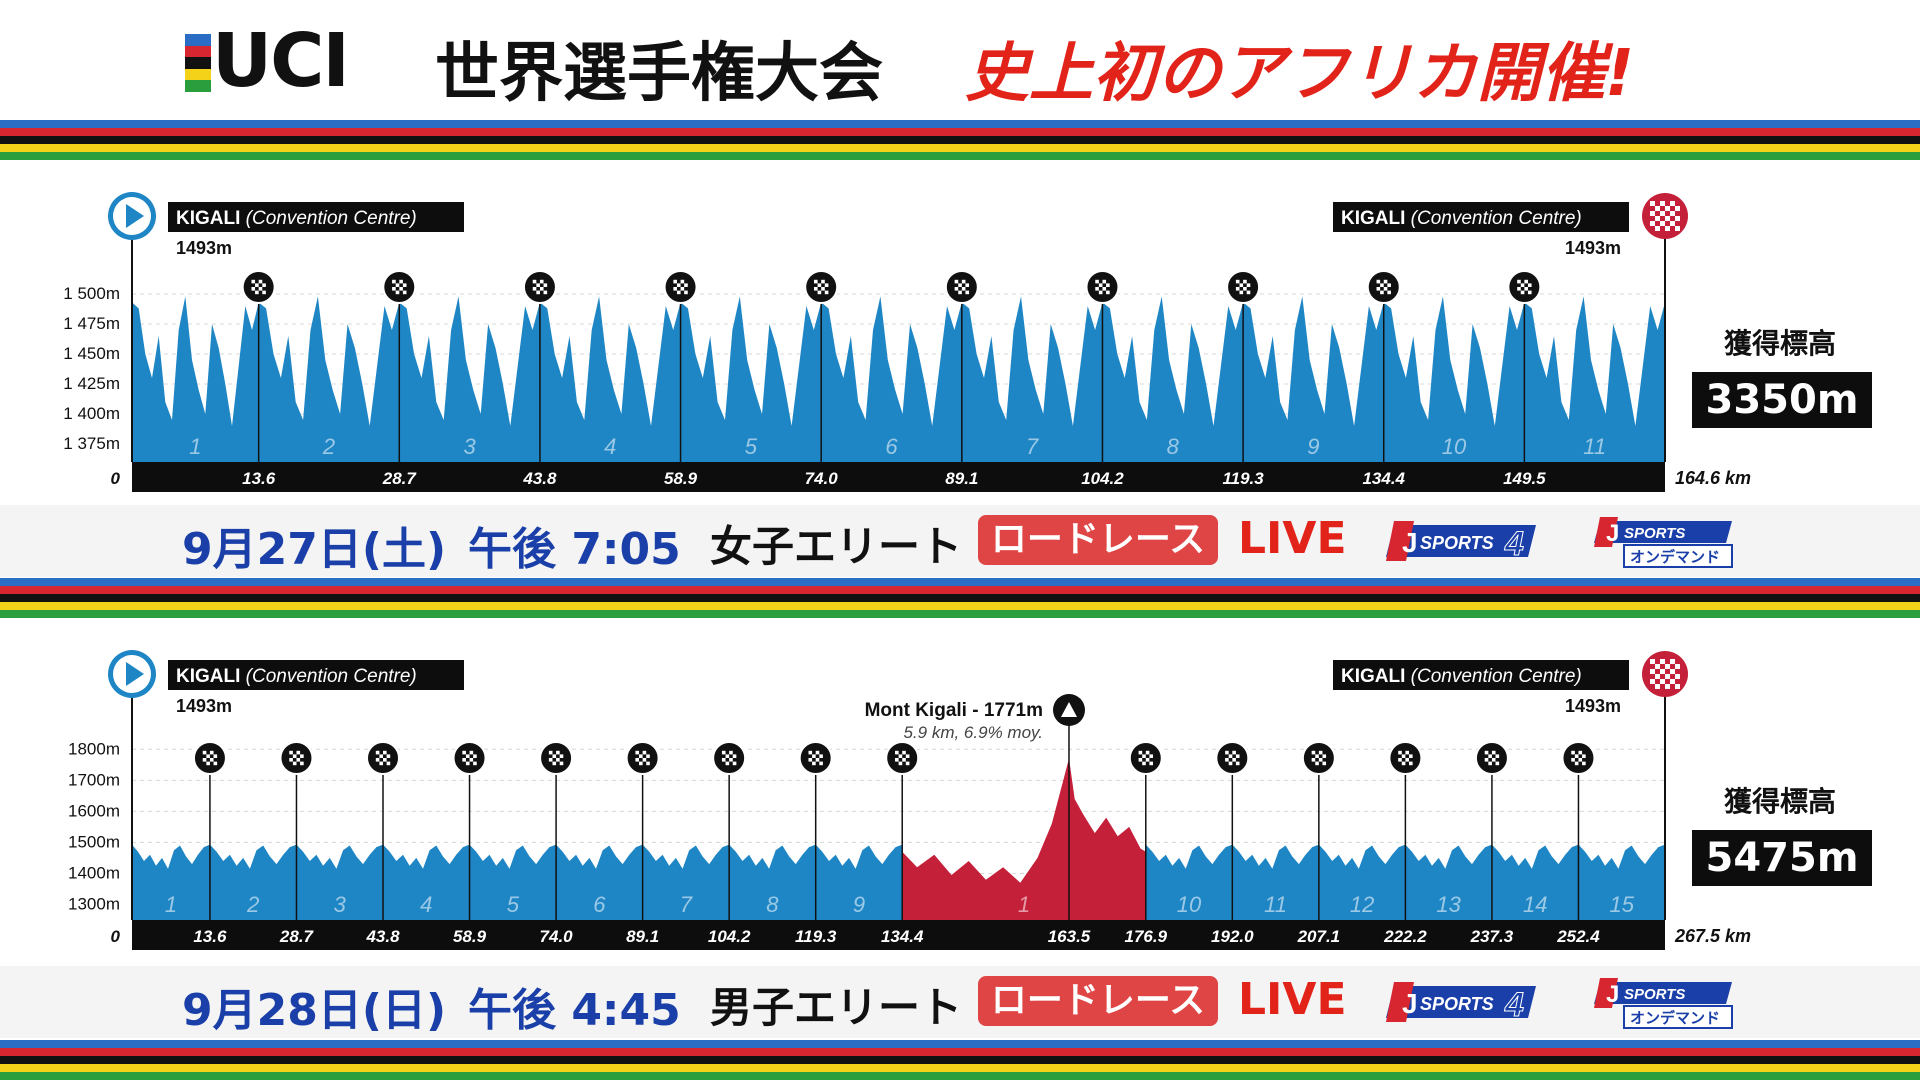 The width and height of the screenshot is (1920, 1080). What do you see at coordinates (1535, 904) in the screenshot?
I see `lap-number: 14` at bounding box center [1535, 904].